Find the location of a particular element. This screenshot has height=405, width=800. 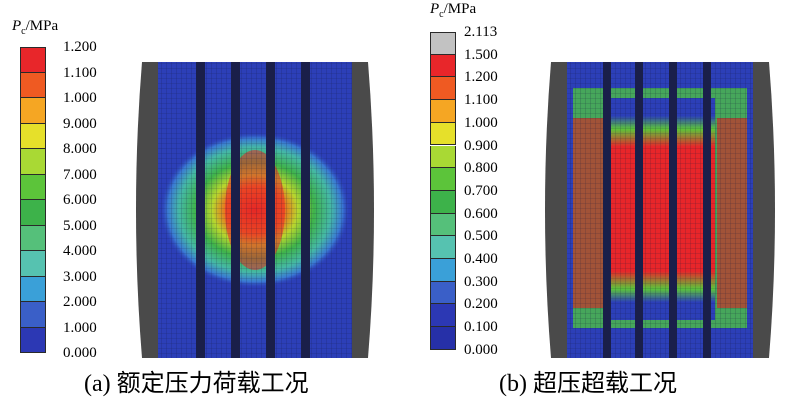

legend-tick-label: 0.900 is located at coordinates (481, 145).